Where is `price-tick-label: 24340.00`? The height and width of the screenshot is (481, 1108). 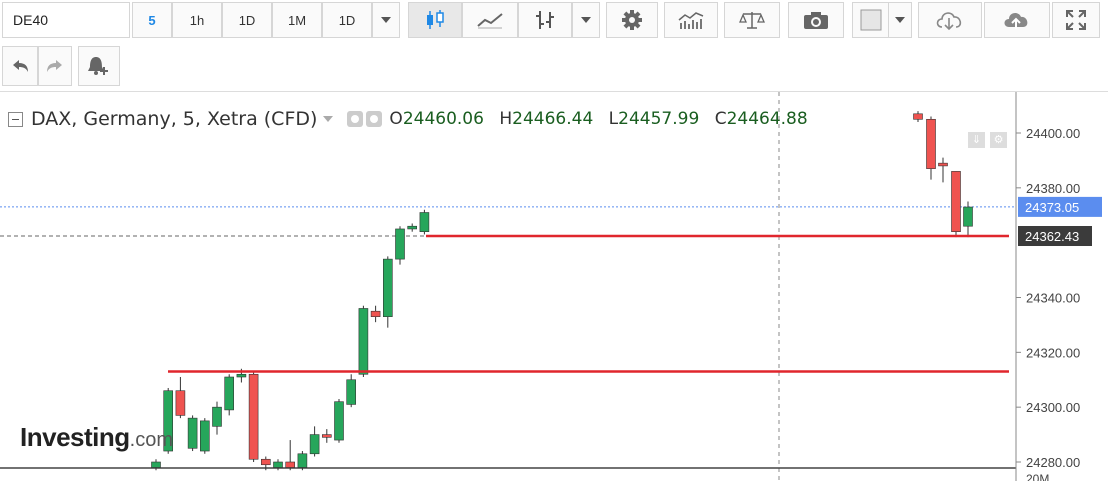 price-tick-label: 24340.00 is located at coordinates (1053, 298).